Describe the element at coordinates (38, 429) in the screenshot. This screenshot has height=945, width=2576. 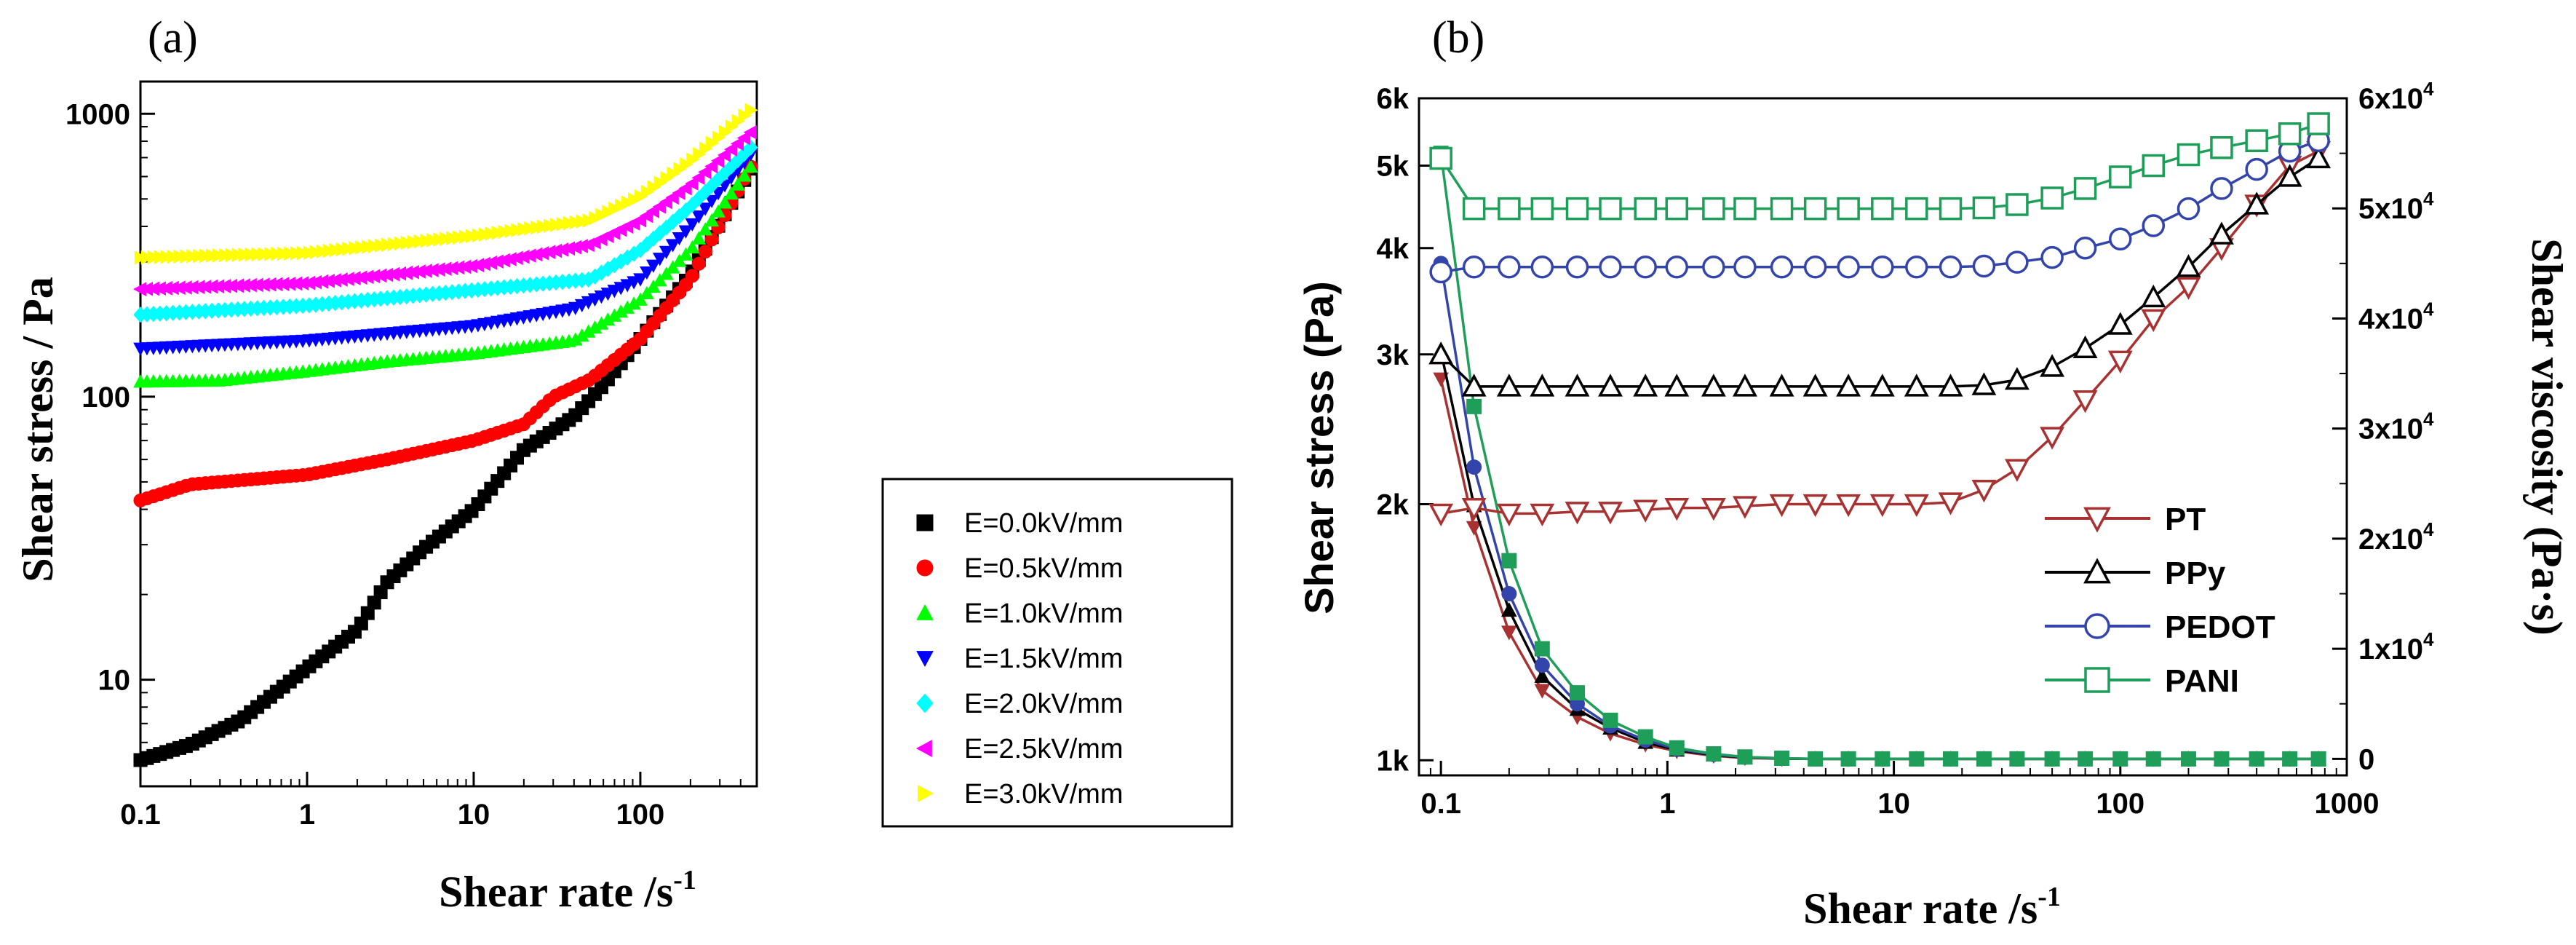
I see `panel-a-y-axis-title: Shear stress / Pa` at that location.